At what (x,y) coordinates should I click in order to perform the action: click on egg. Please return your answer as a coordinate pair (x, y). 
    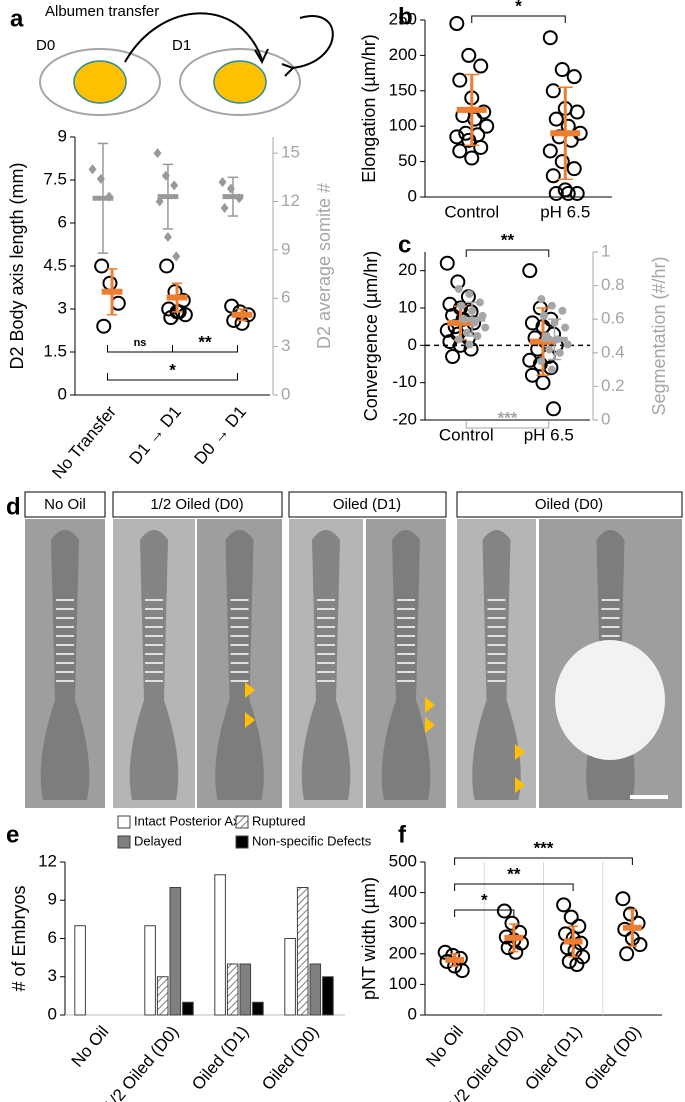
    Looking at the image, I should click on (100, 82).